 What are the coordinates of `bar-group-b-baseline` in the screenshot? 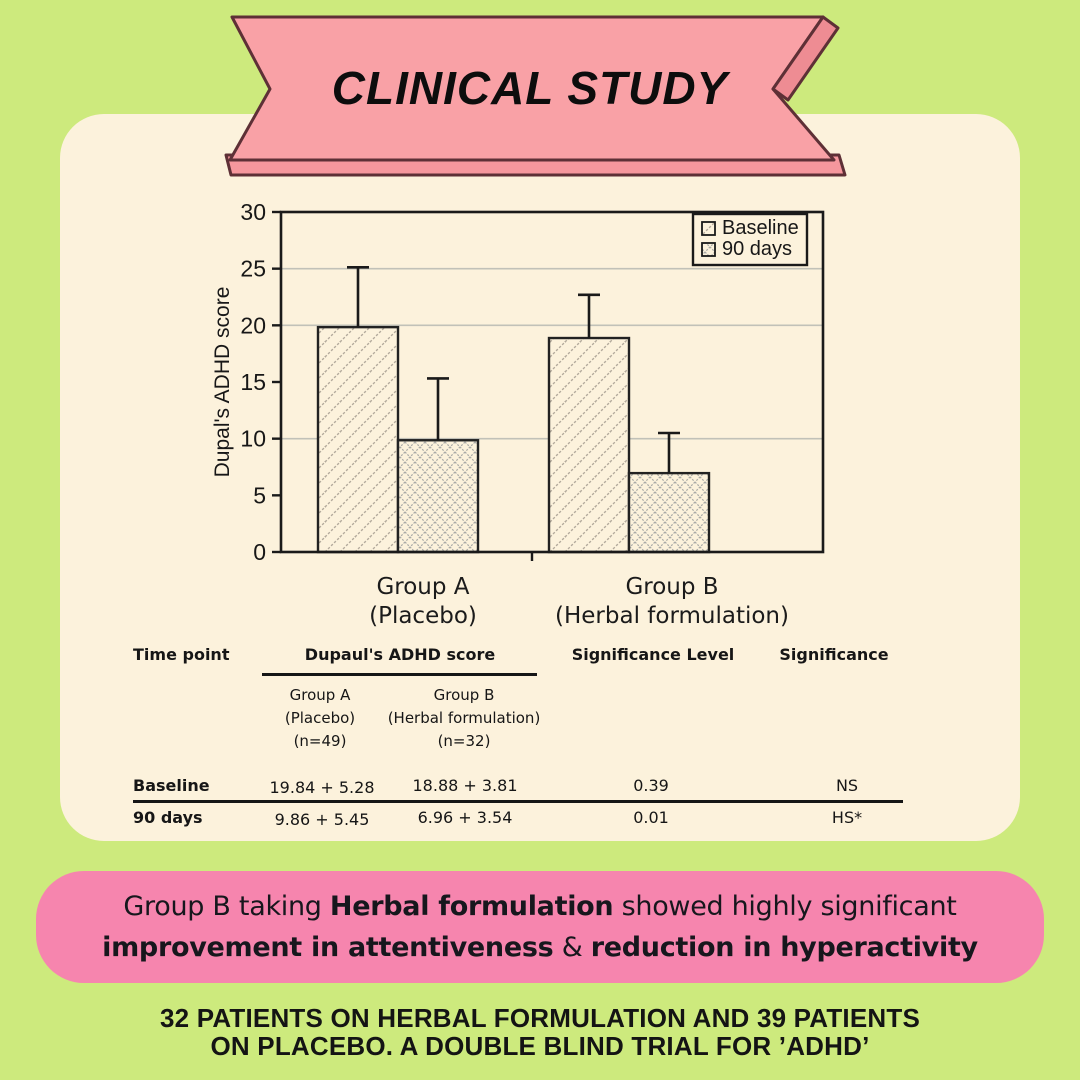 It's located at (589, 445).